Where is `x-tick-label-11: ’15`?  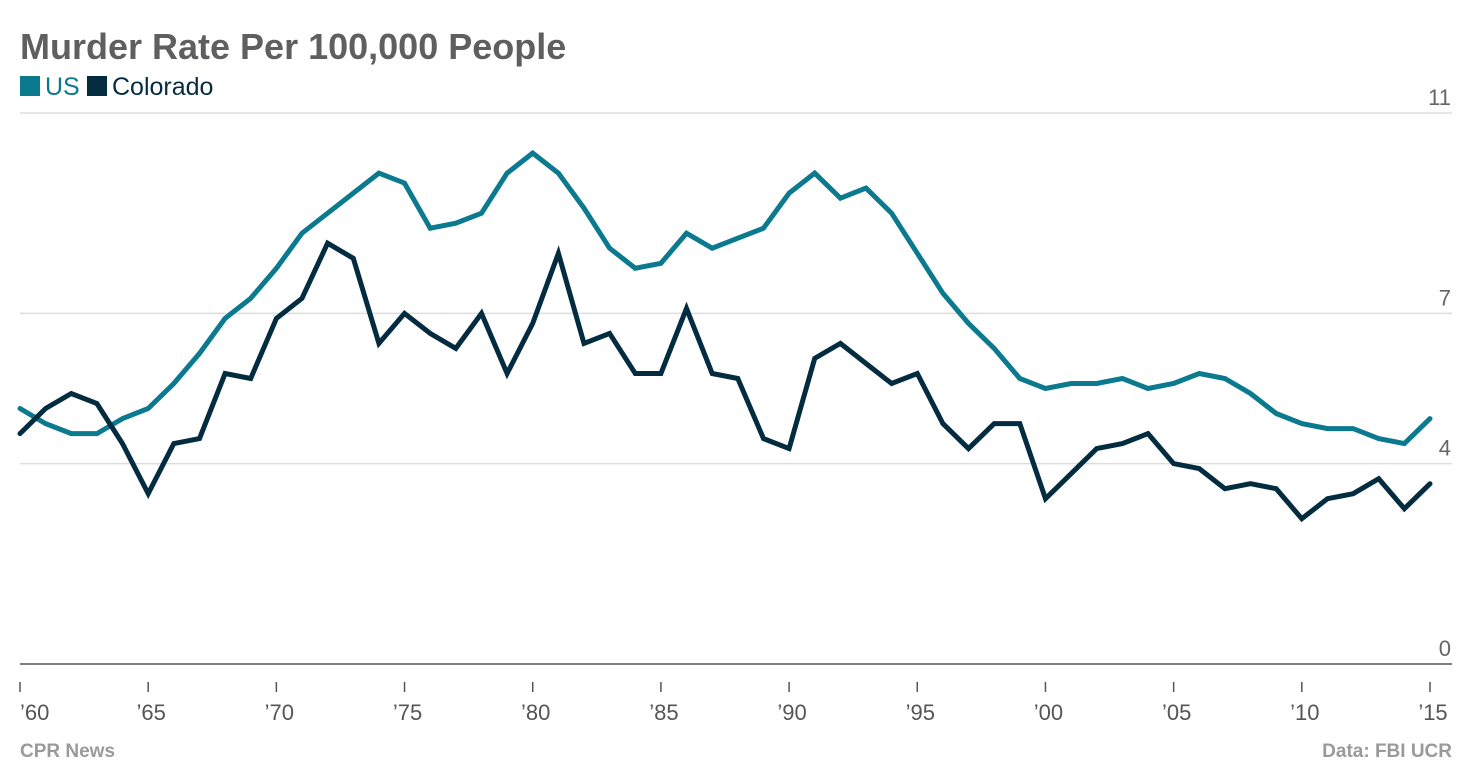
x-tick-label-11: ’15 is located at coordinates (1432, 712).